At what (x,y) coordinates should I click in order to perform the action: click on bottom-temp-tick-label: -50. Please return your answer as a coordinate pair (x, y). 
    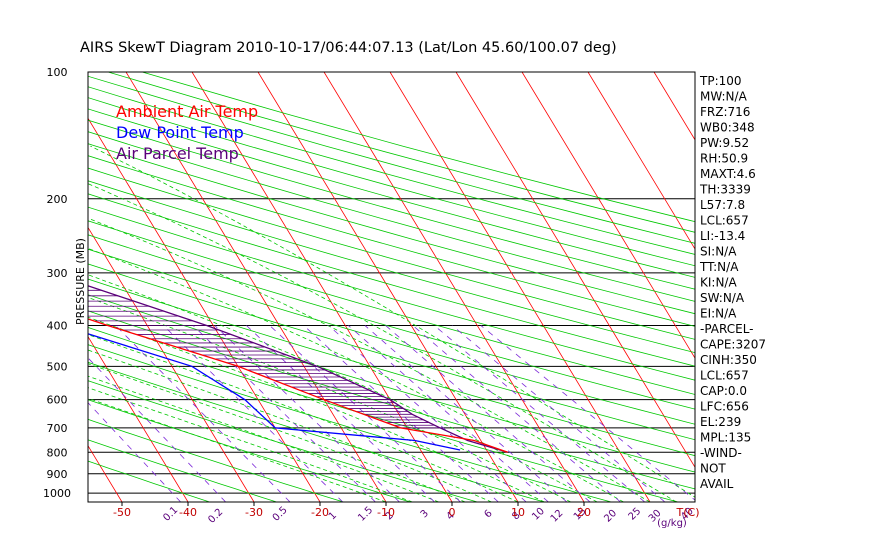
    Looking at the image, I should click on (122, 512).